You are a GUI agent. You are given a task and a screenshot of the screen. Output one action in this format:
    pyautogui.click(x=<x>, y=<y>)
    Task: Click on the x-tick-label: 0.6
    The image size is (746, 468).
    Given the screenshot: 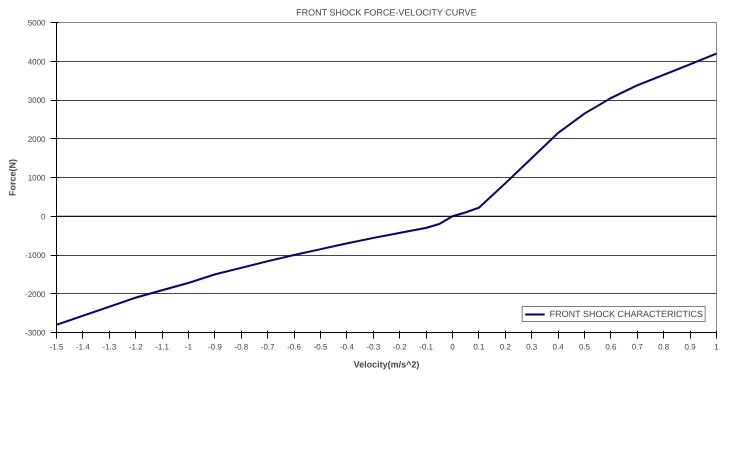 What is the action you would take?
    pyautogui.click(x=611, y=347)
    